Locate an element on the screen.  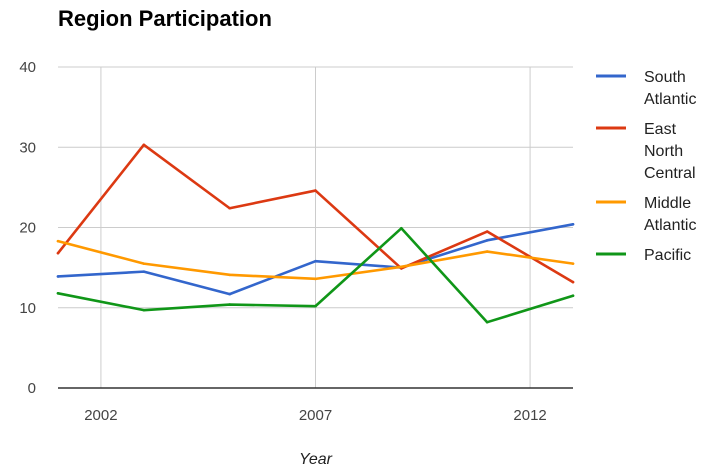
y-tick-label: 0 is located at coordinates (32, 388).